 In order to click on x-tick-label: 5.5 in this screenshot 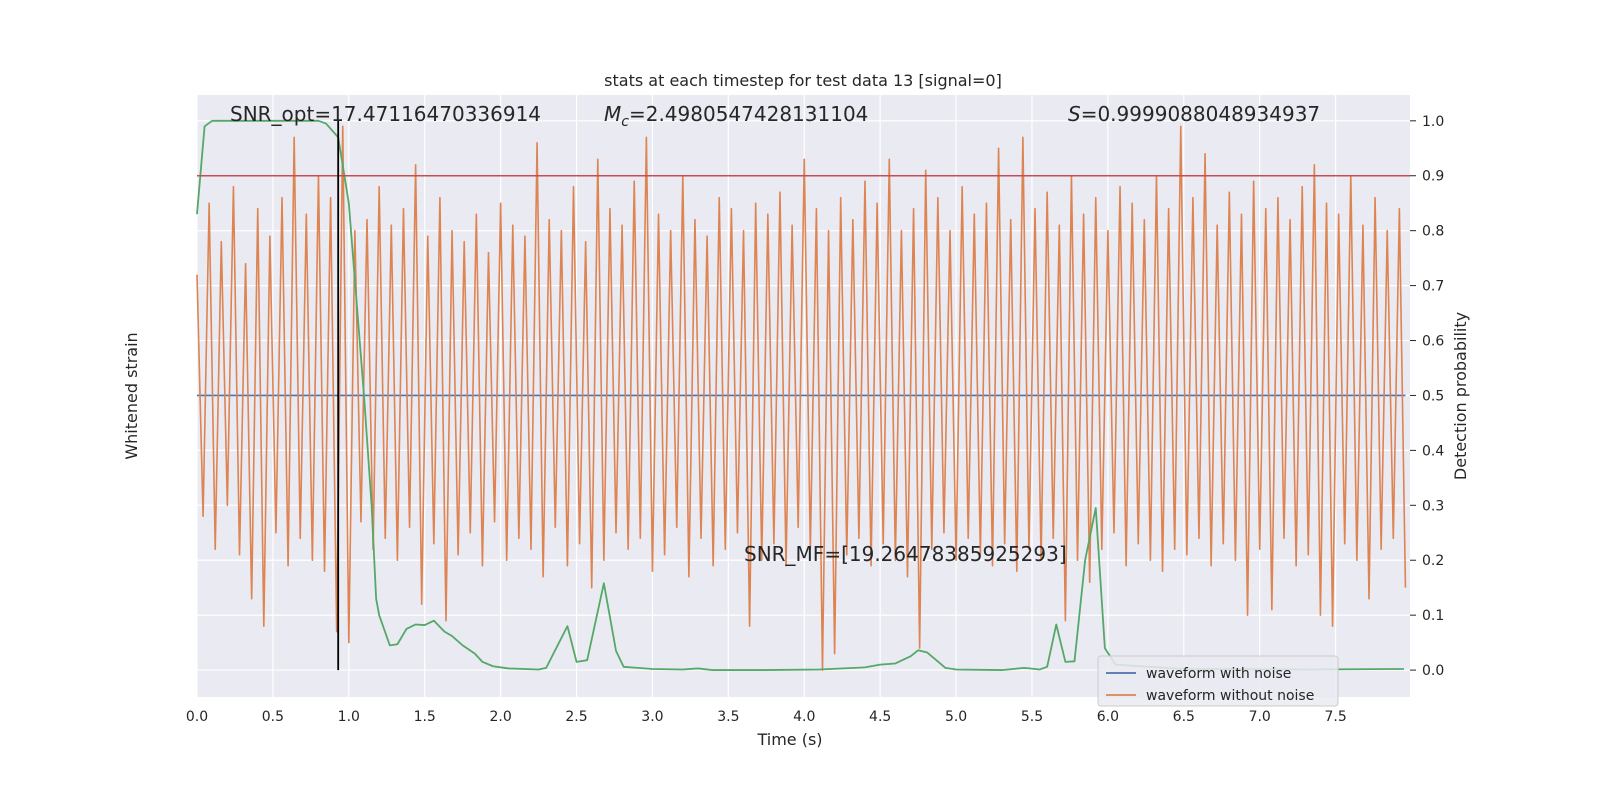, I will do `click(1032, 717)`.